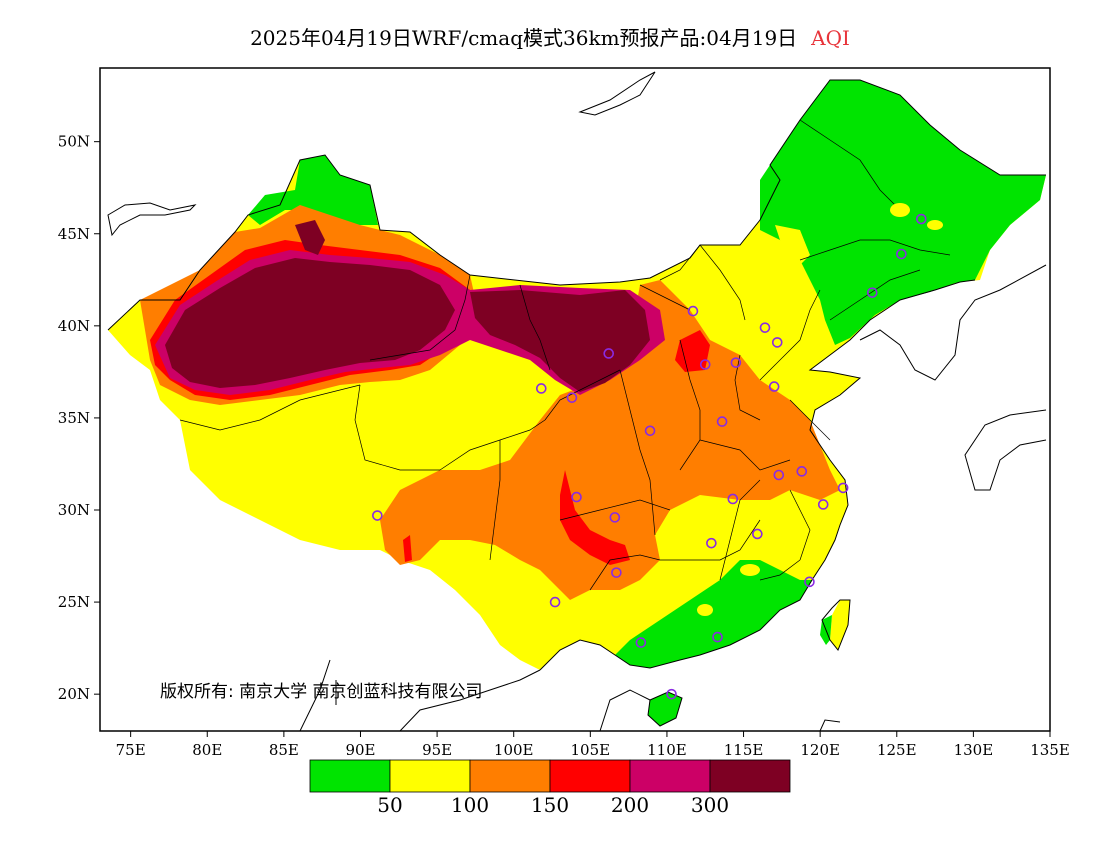 This screenshot has width=1100, height=850. Describe the element at coordinates (744, 750) in the screenshot. I see `lon-tick-label: 115E` at that location.